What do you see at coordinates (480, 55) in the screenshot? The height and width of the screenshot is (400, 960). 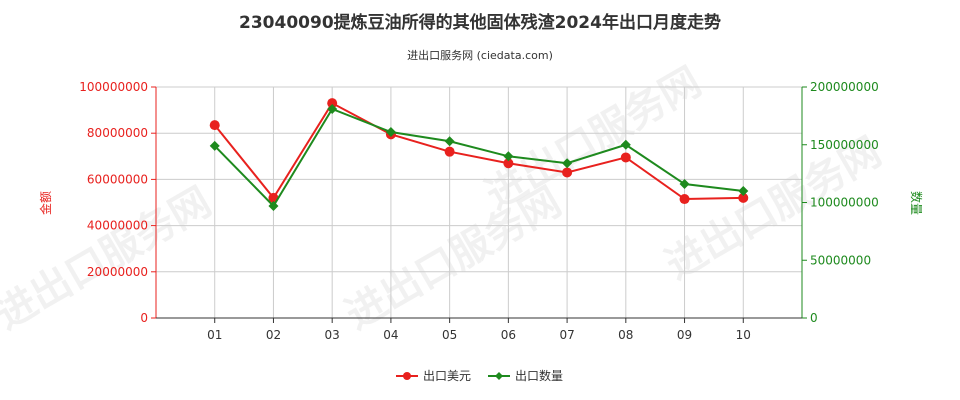 I see `chart-subtitle: 进出口服务网 (ciedata.com)` at bounding box center [480, 55].